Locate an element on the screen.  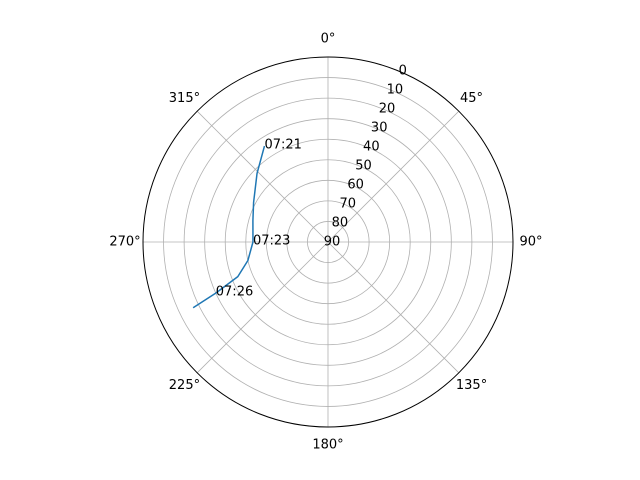
radial-tick-label: 80 is located at coordinates (340, 223).